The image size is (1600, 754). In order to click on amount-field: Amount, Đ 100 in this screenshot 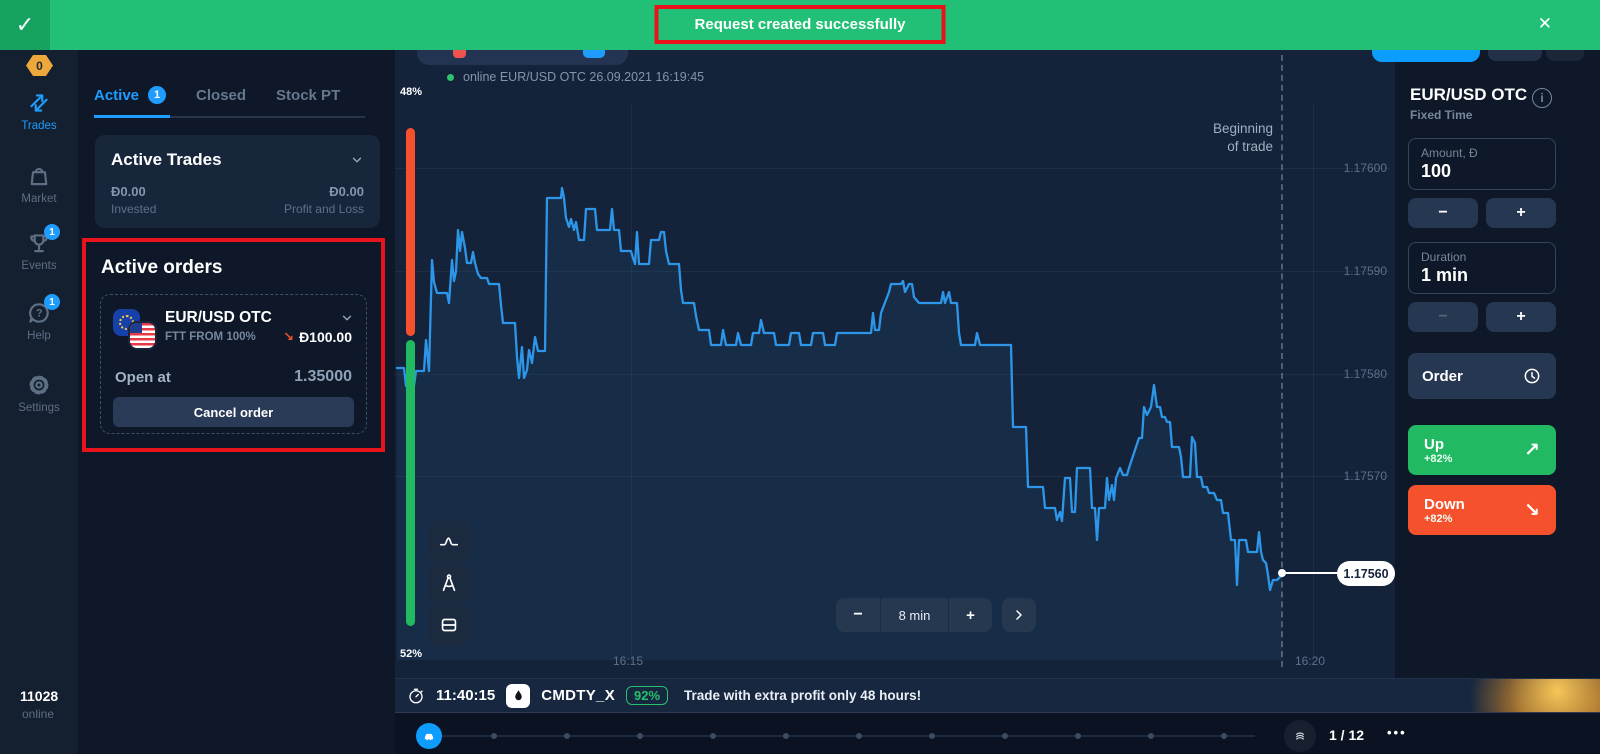, I will do `click(1482, 164)`.